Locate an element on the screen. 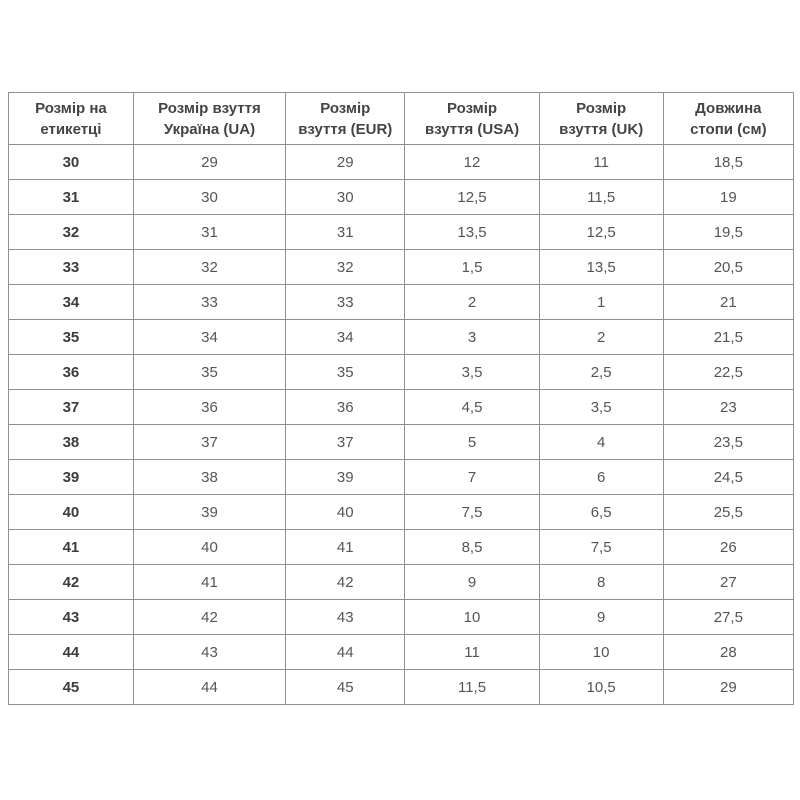  column-header: Довжина стопи (см) is located at coordinates (728, 118).